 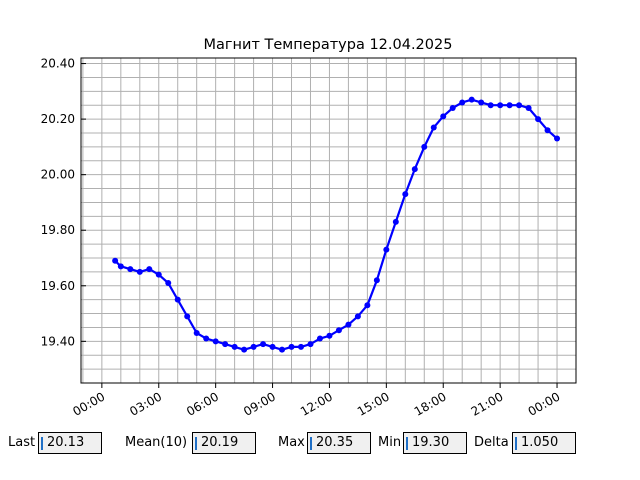 What do you see at coordinates (202, 403) in the screenshot?
I see `xtick-label: 06:00` at bounding box center [202, 403].